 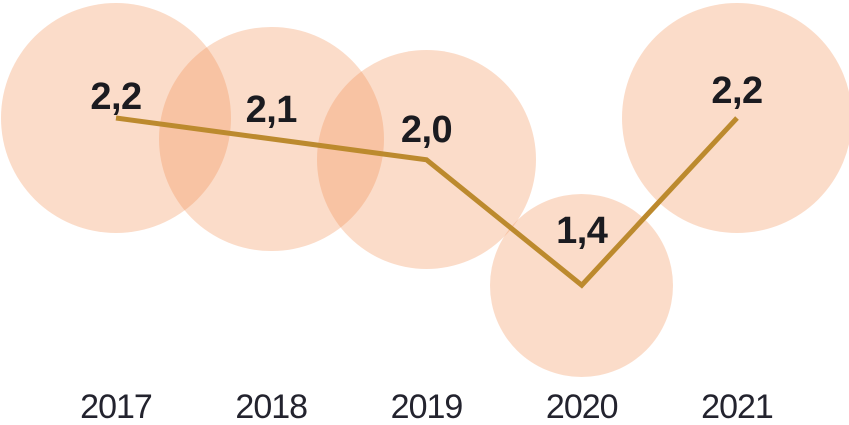 What do you see at coordinates (582, 406) in the screenshot?
I see `x-axis-label-2020: 2020` at bounding box center [582, 406].